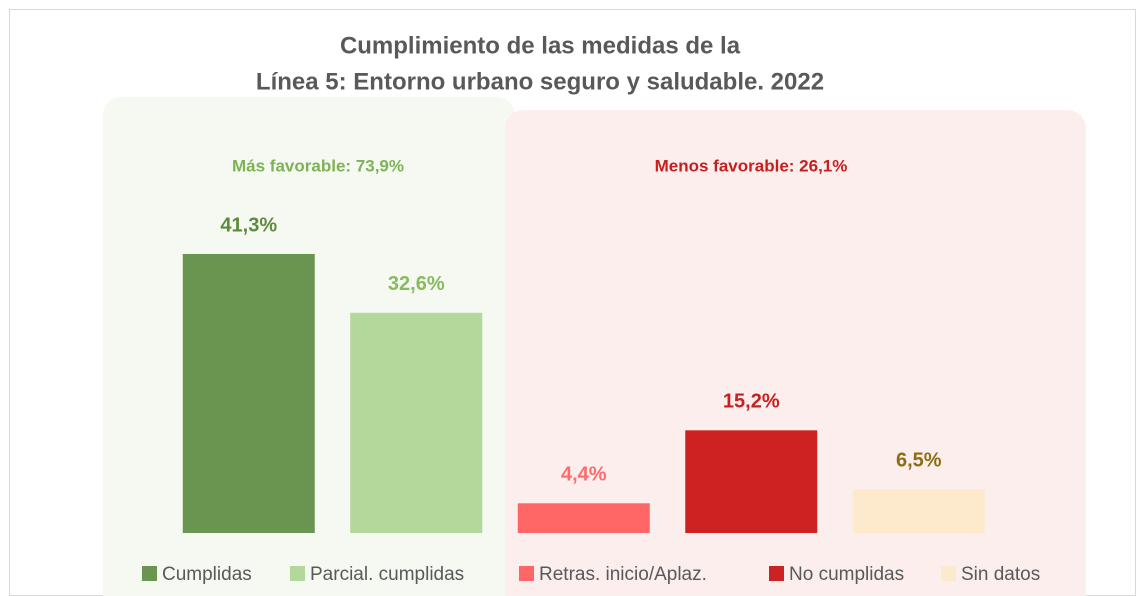  I want to click on legend-label: Sin datos, so click(1000, 574).